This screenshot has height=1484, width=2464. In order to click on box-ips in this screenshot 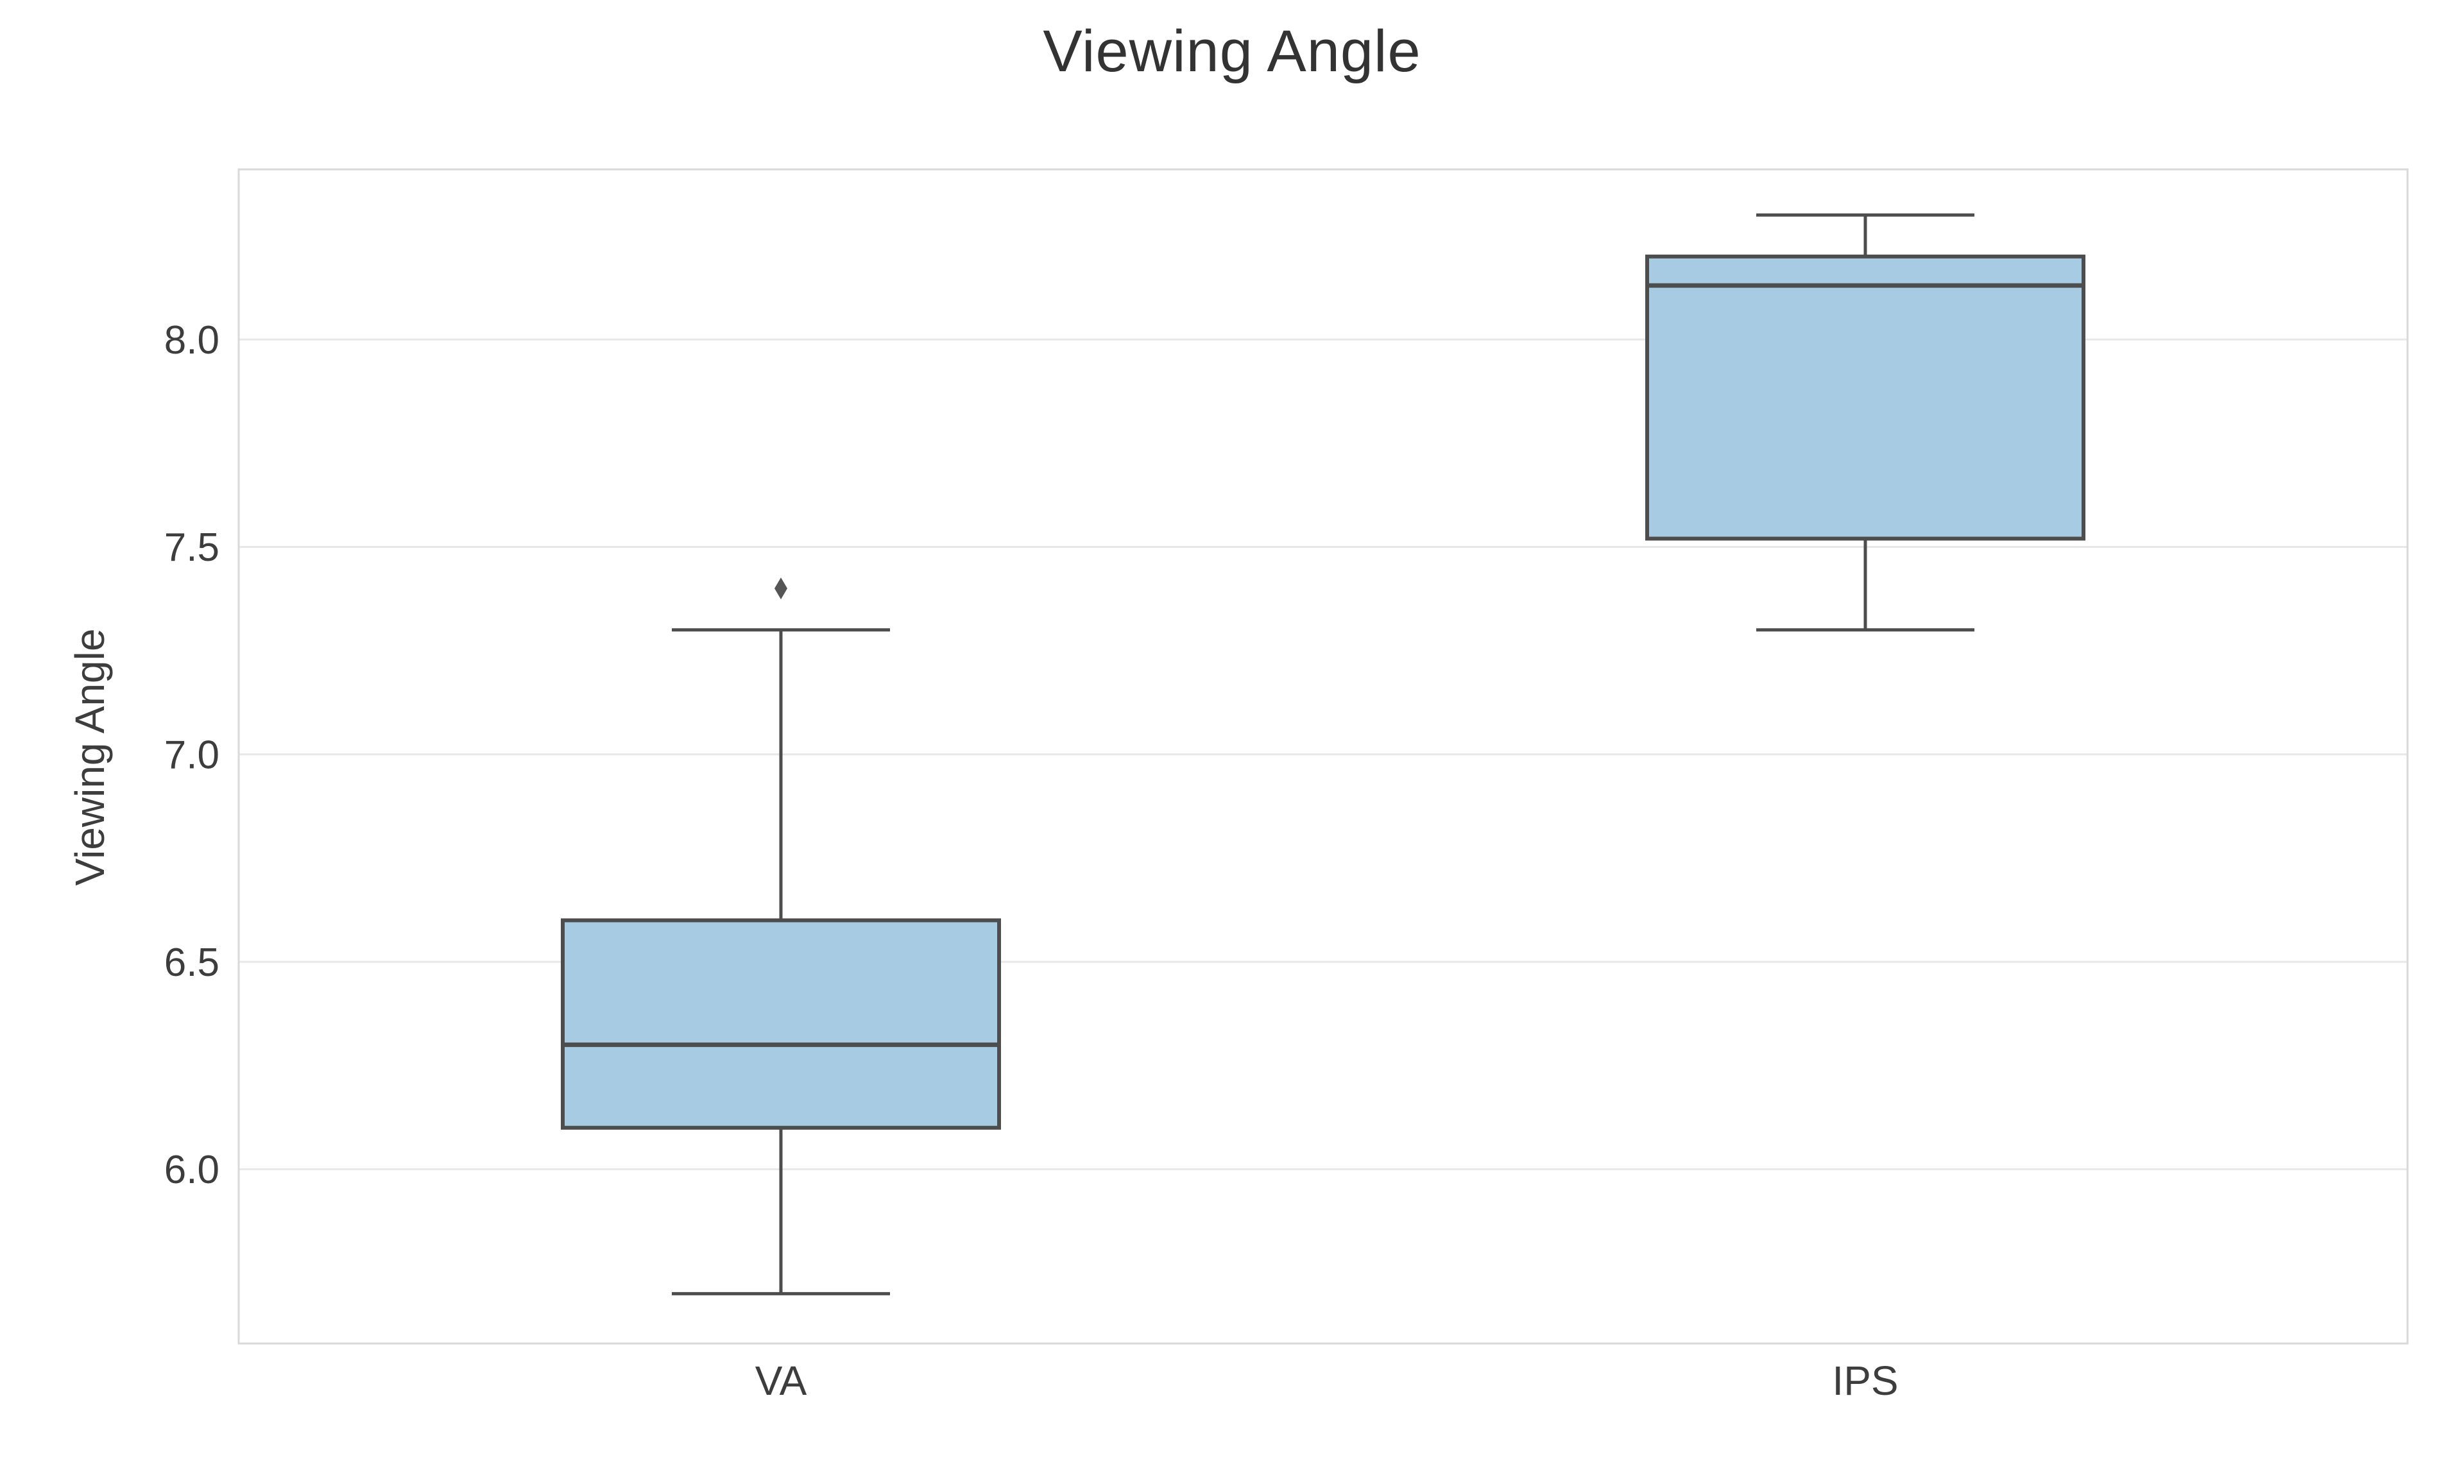, I will do `click(1865, 398)`.